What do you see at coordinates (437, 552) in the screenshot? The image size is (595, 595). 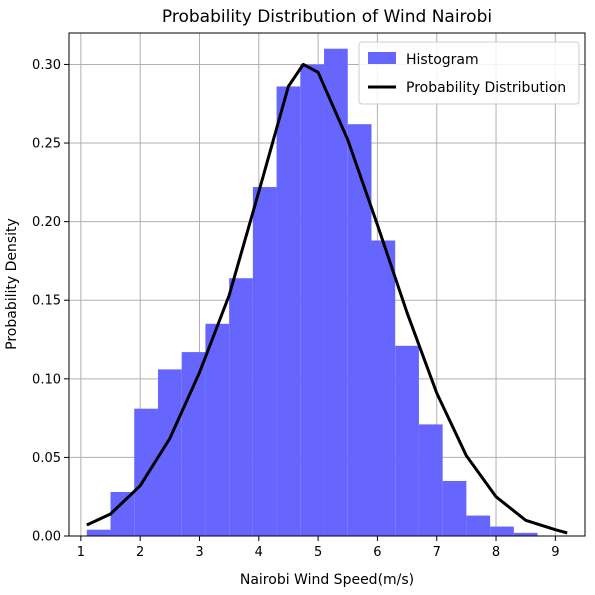 I see `x-tick-label: 7` at bounding box center [437, 552].